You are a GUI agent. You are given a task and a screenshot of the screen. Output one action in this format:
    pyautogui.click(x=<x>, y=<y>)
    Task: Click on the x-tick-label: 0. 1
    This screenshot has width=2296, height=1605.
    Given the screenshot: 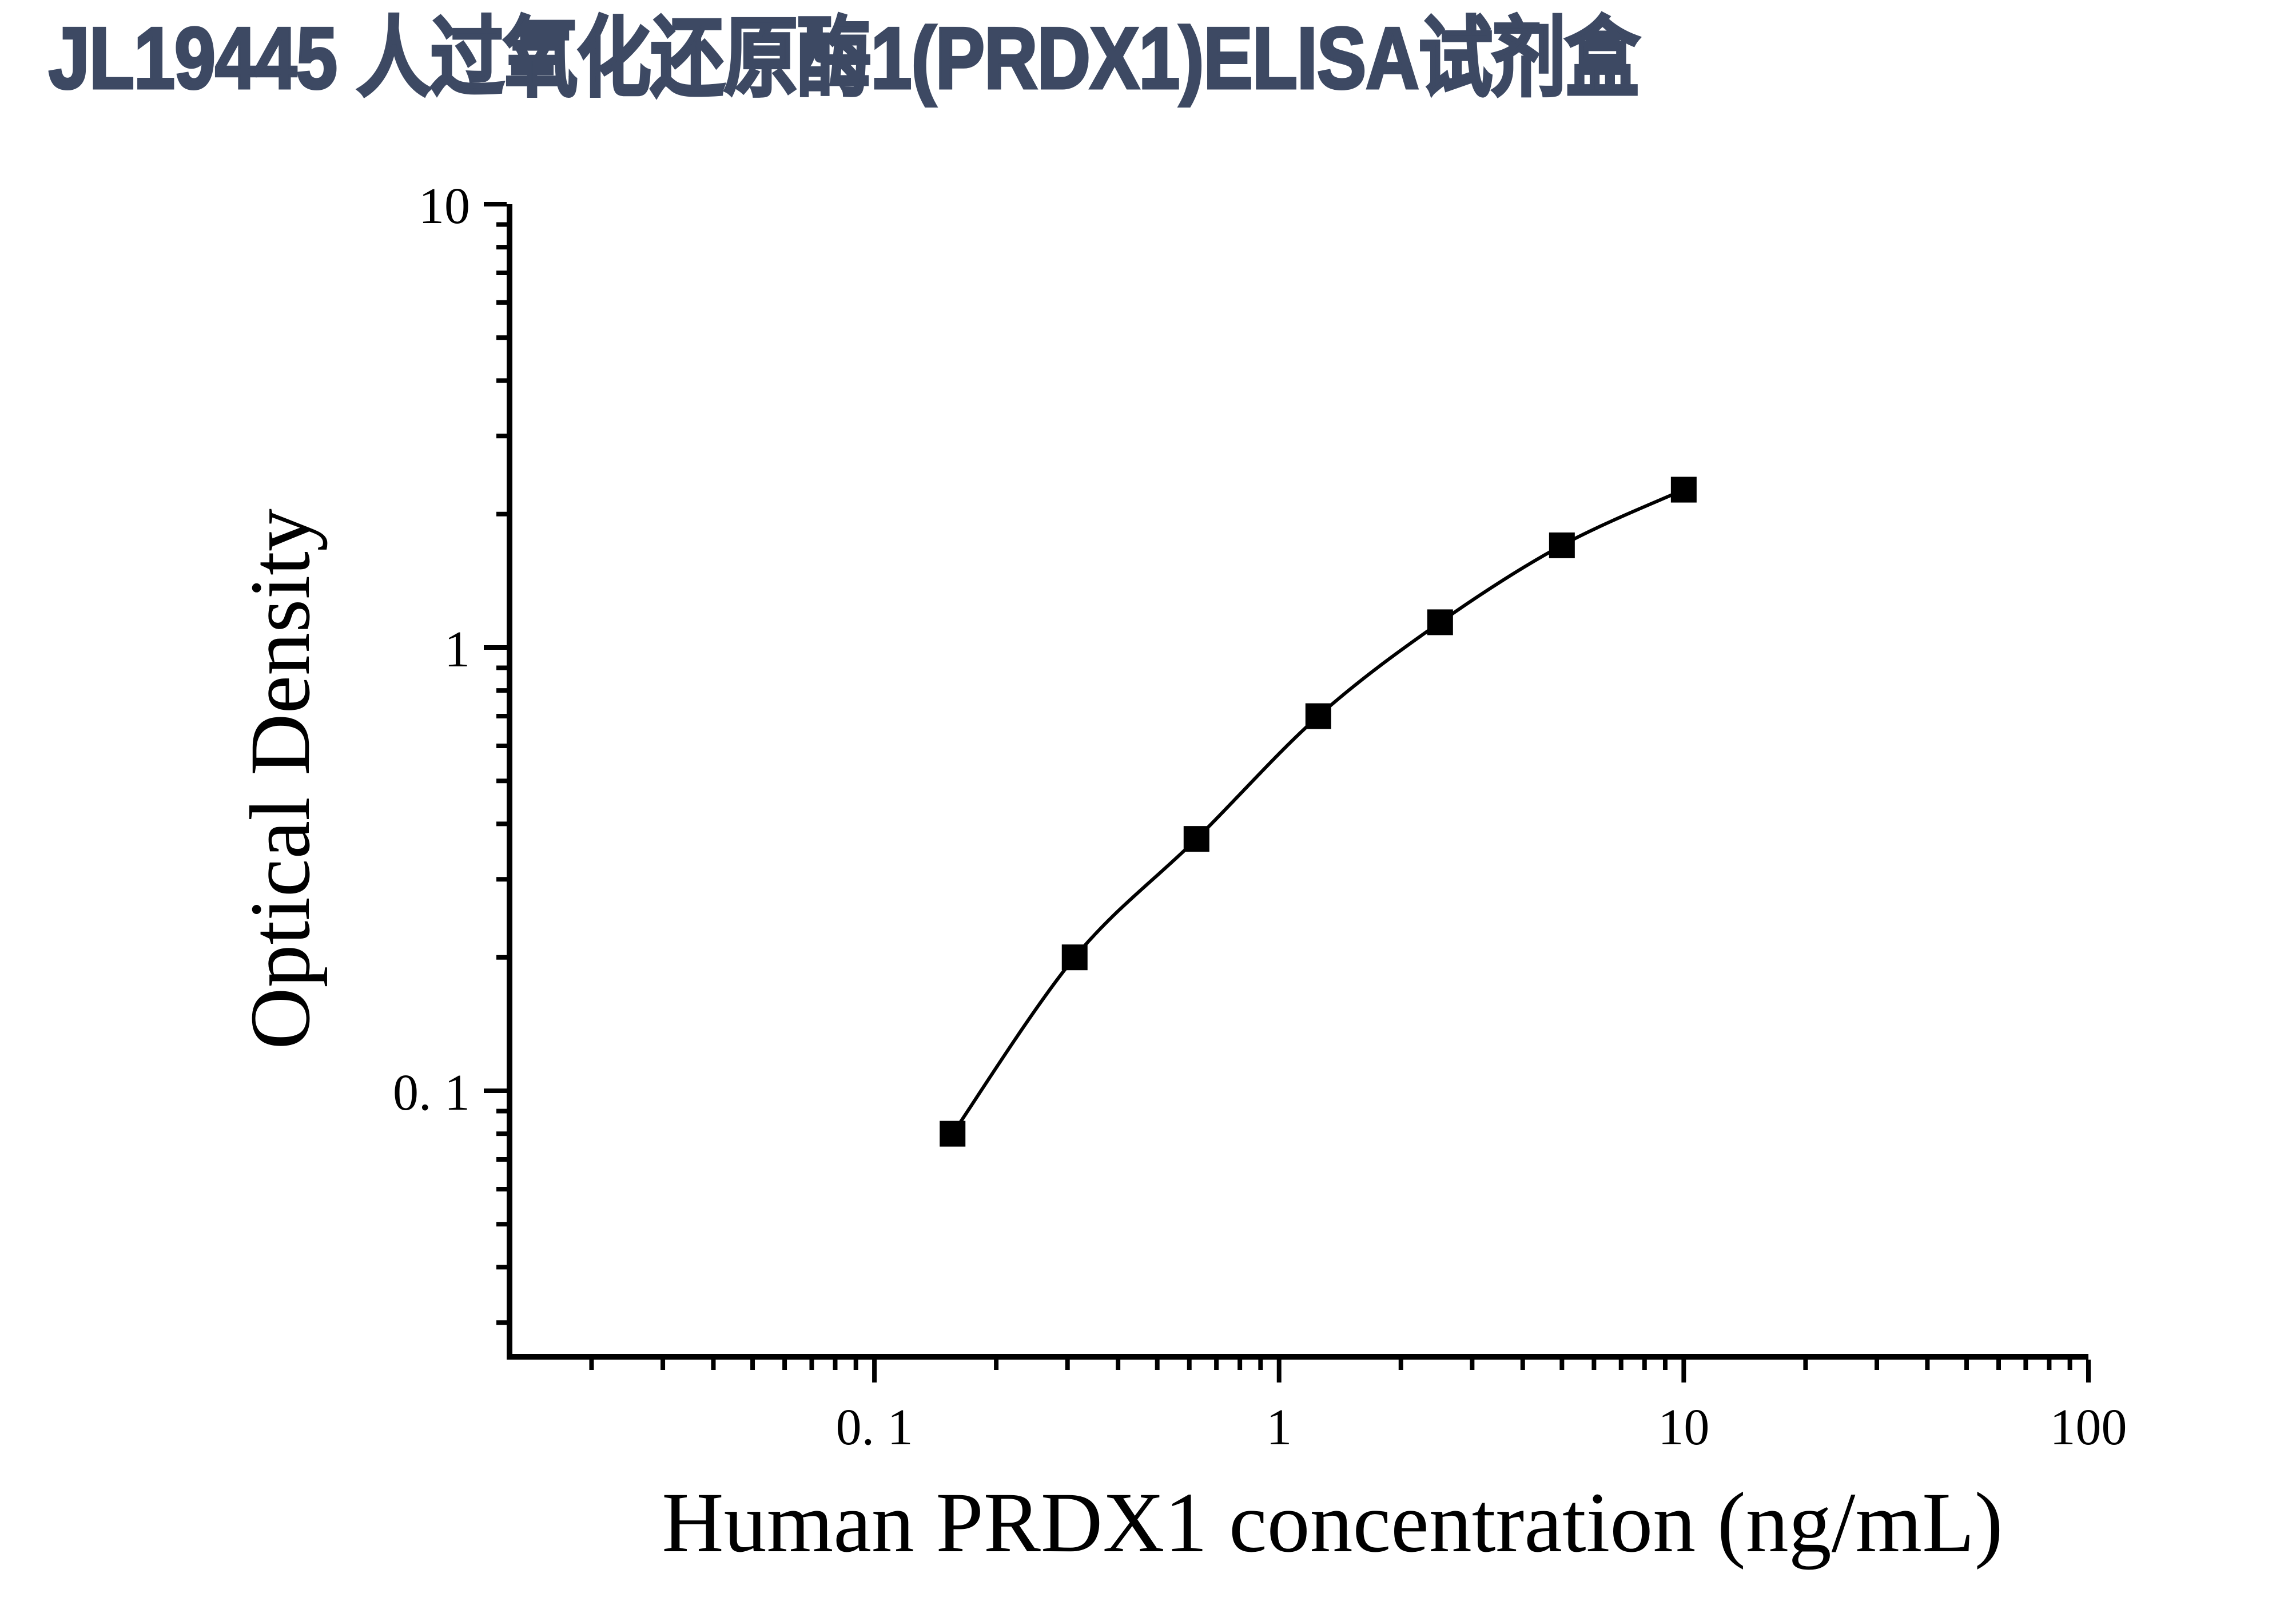 What is the action you would take?
    pyautogui.click(x=875, y=1427)
    